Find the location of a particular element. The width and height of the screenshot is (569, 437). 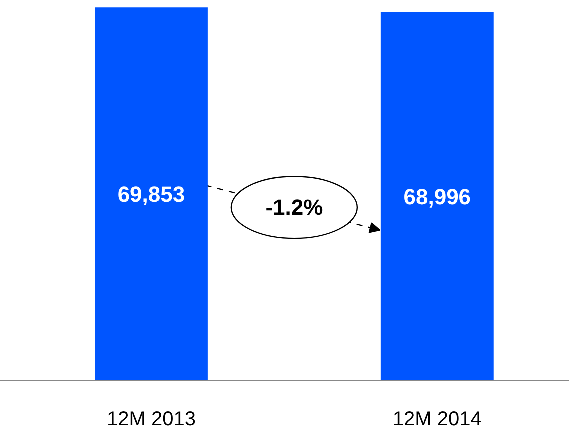

x-tick-label: 12M 2013 is located at coordinates (151, 419).